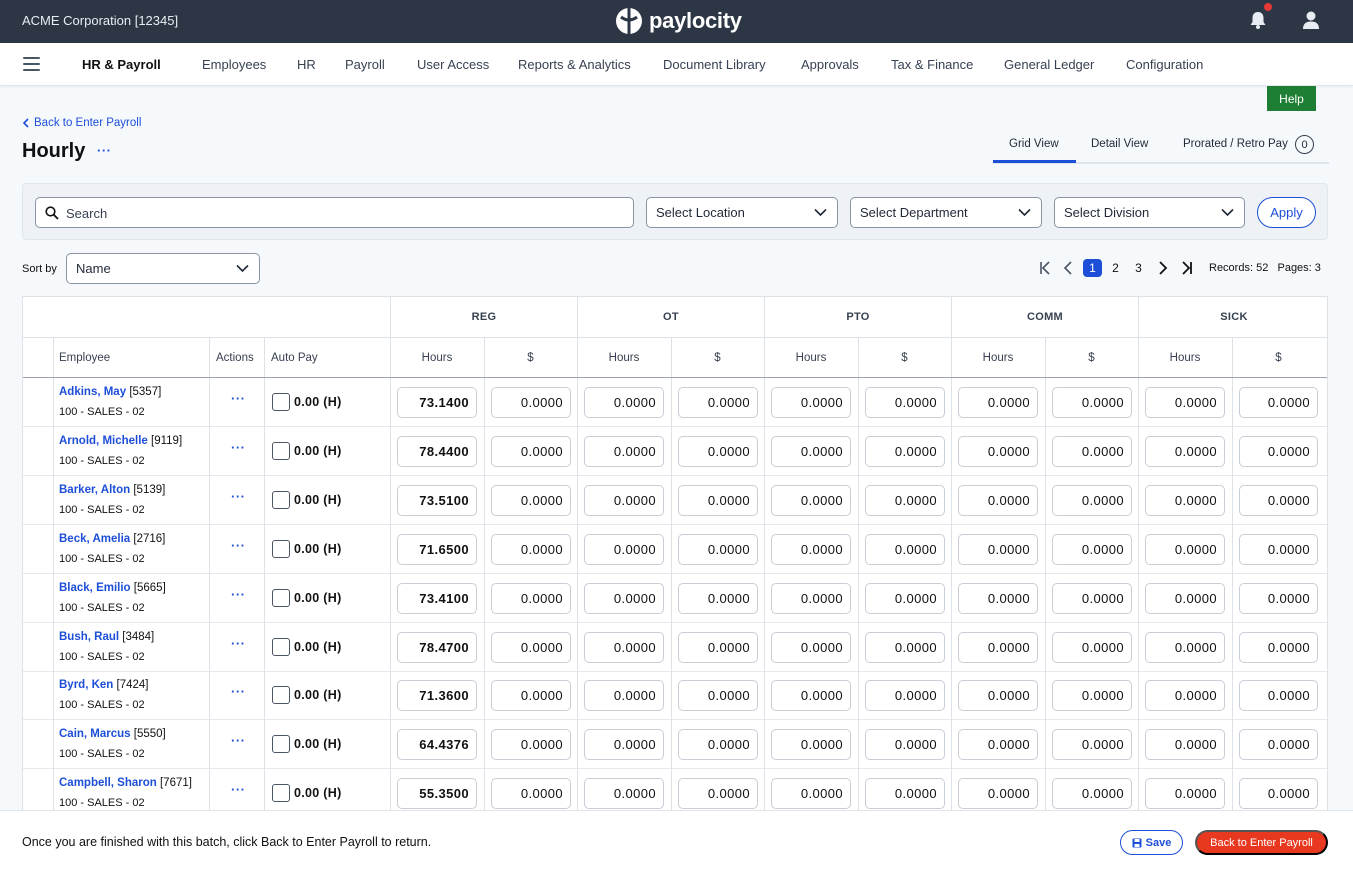 The image size is (1353, 869). Describe the element at coordinates (574, 64) in the screenshot. I see `nav-item-reports: Reports & Analytics` at that location.